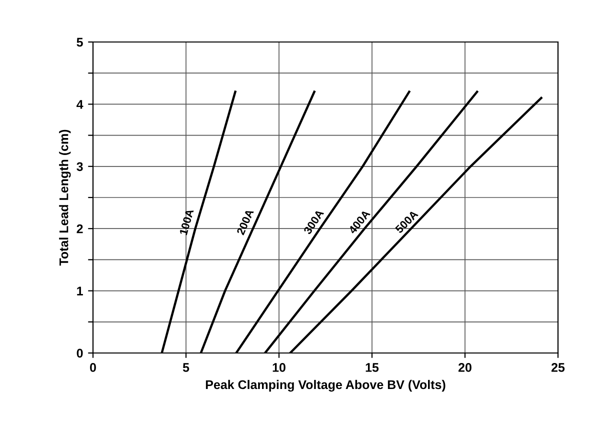 Image resolution: width=590 pixels, height=431 pixels. Describe the element at coordinates (326, 386) in the screenshot. I see `x-axis-title: Peak Clamping Voltage Above BV (Volts)` at that location.